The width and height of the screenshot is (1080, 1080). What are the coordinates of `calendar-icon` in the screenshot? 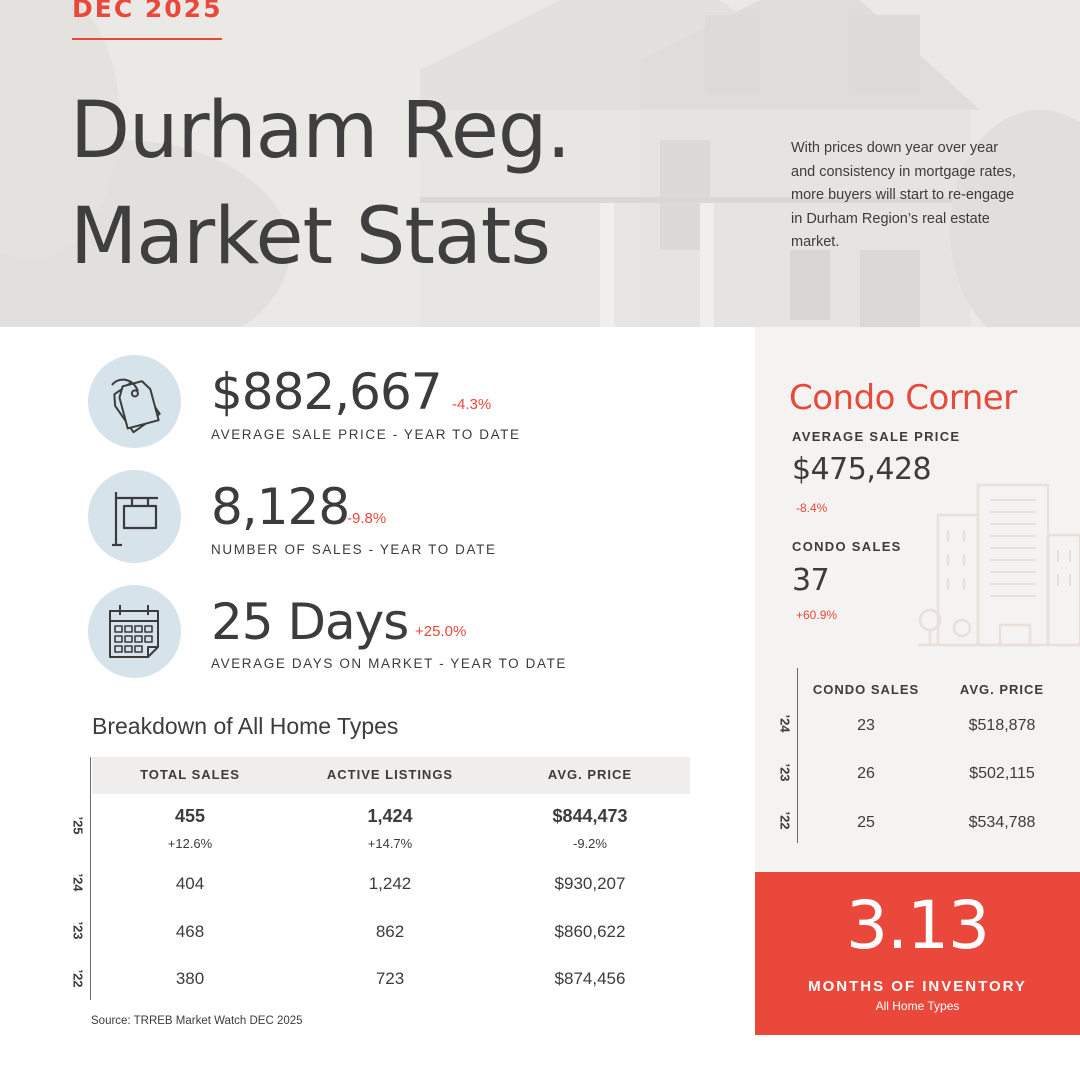 It's located at (134, 631).